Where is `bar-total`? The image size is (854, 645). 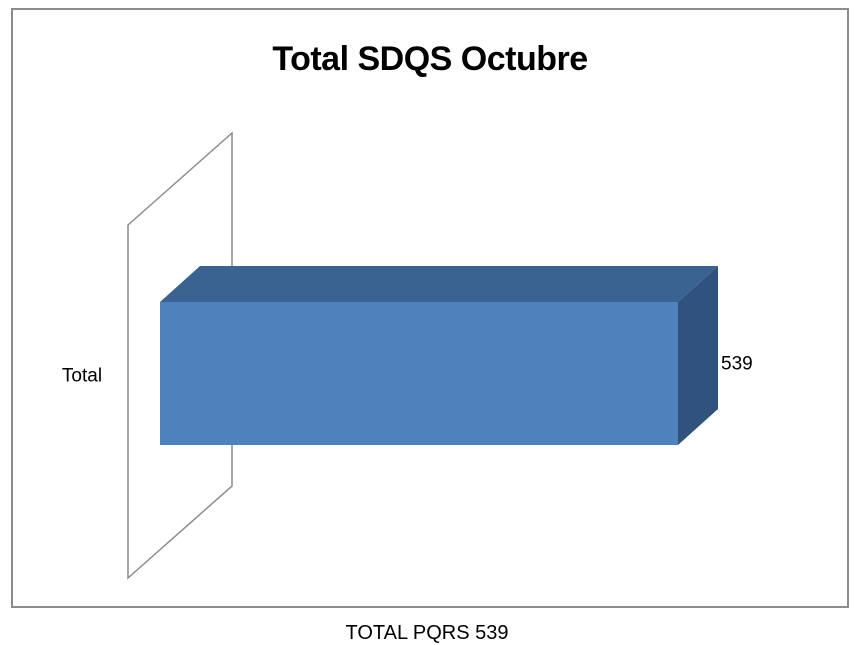 bar-total is located at coordinates (419, 373).